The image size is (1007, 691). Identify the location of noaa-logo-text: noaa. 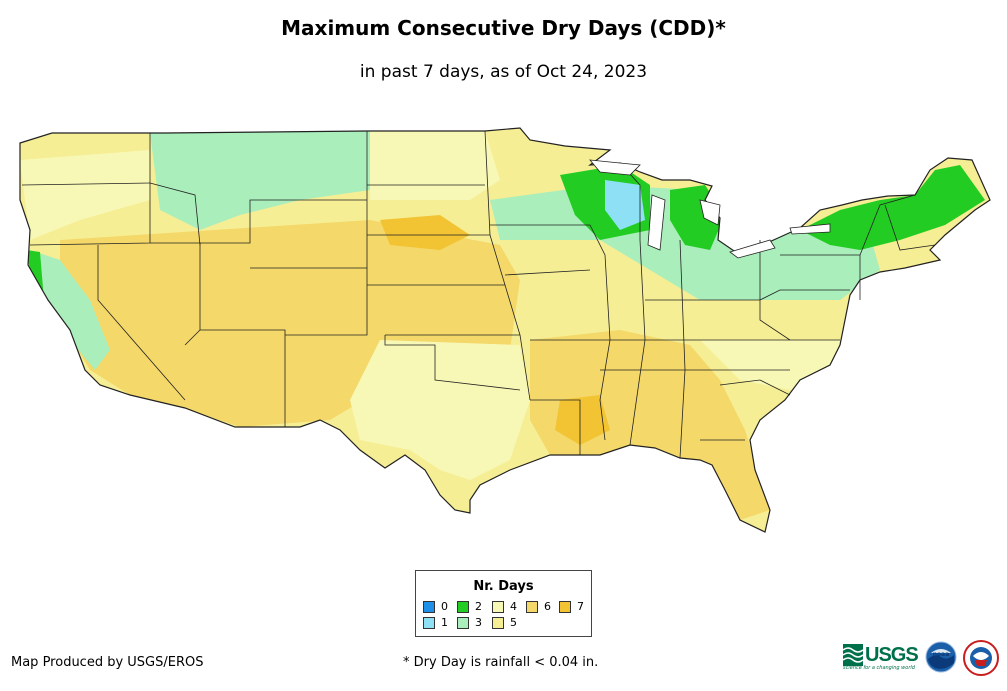
(941, 654).